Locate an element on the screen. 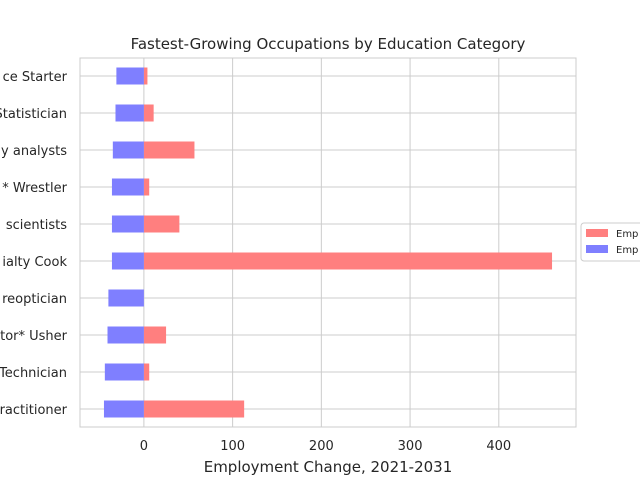  y-tick-label: Statistician is located at coordinates (33, 114).